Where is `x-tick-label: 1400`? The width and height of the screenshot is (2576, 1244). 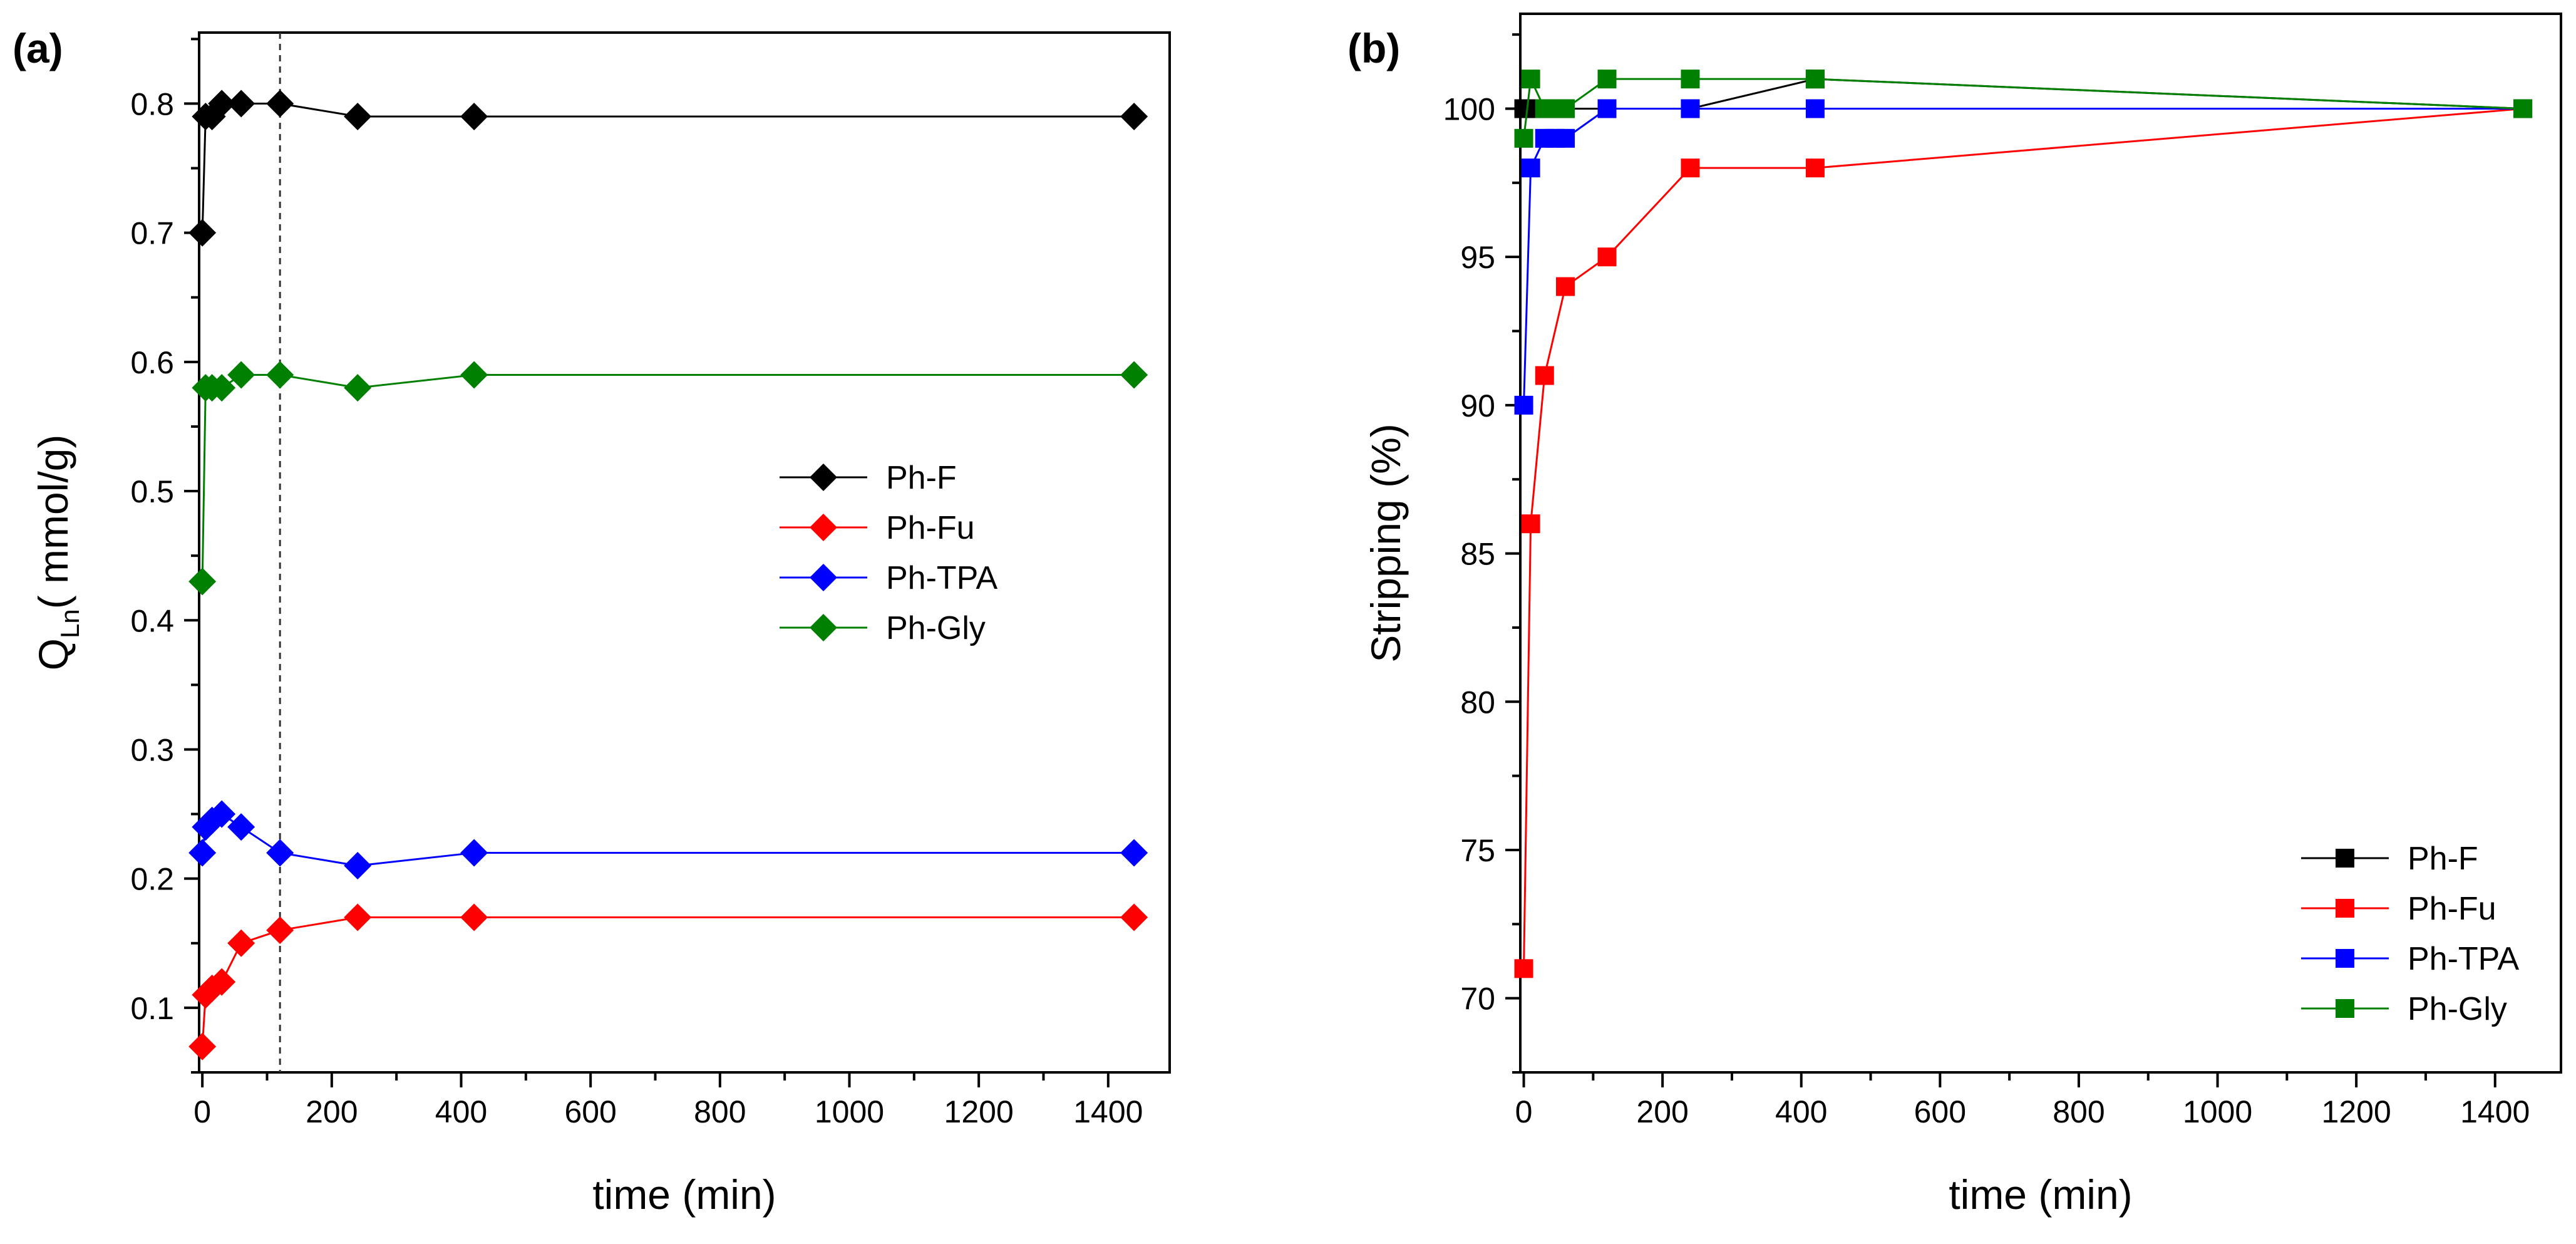 x-tick-label: 1400 is located at coordinates (2495, 1111).